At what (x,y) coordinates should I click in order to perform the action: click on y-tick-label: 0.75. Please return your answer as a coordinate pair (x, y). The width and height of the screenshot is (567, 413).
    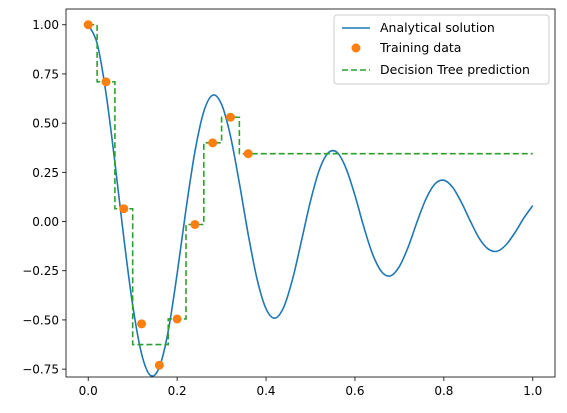
    Looking at the image, I should click on (45, 74).